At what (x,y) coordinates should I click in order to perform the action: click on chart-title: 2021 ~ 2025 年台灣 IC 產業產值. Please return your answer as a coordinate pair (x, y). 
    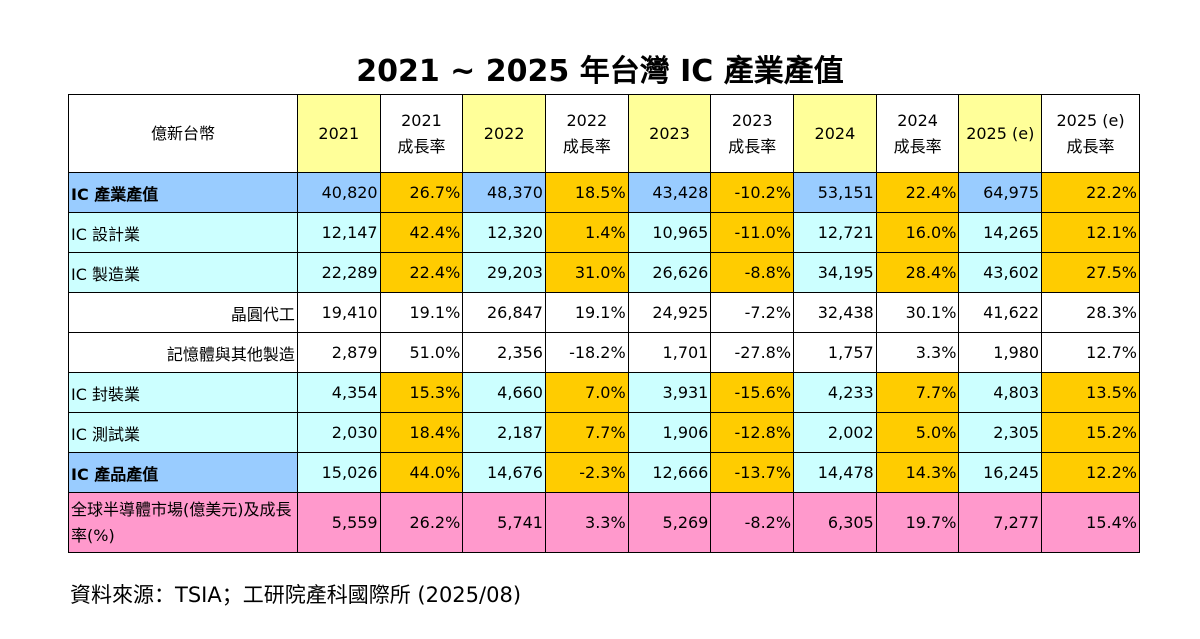
    Looking at the image, I should click on (600, 71).